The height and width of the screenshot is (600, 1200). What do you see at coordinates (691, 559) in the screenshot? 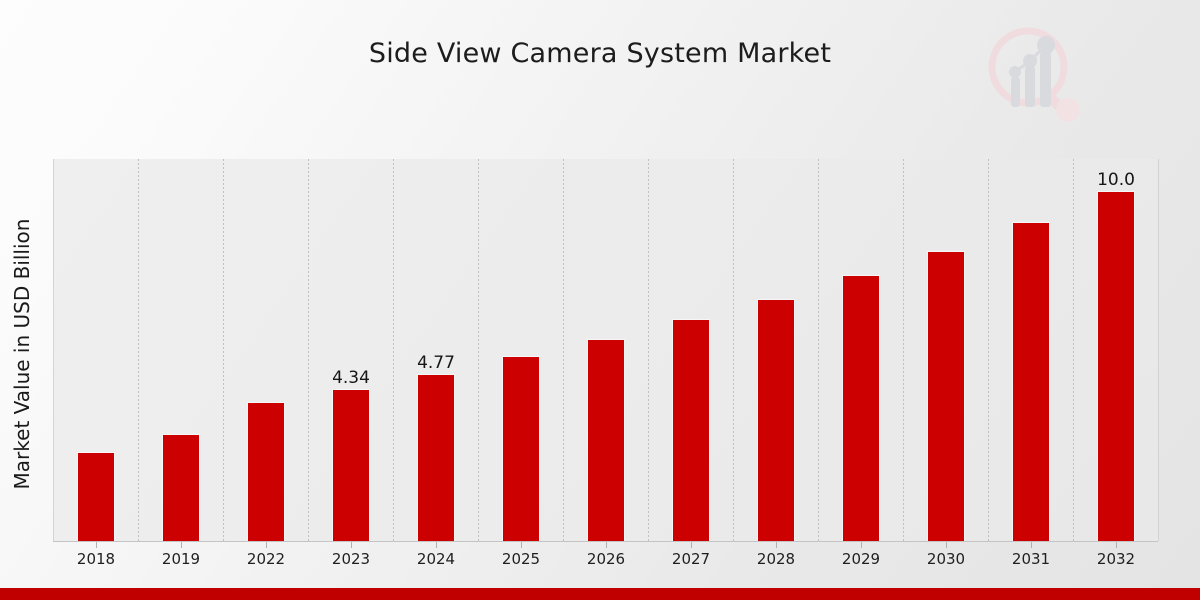
I see `x-tick-label-2027: 2027` at bounding box center [691, 559].